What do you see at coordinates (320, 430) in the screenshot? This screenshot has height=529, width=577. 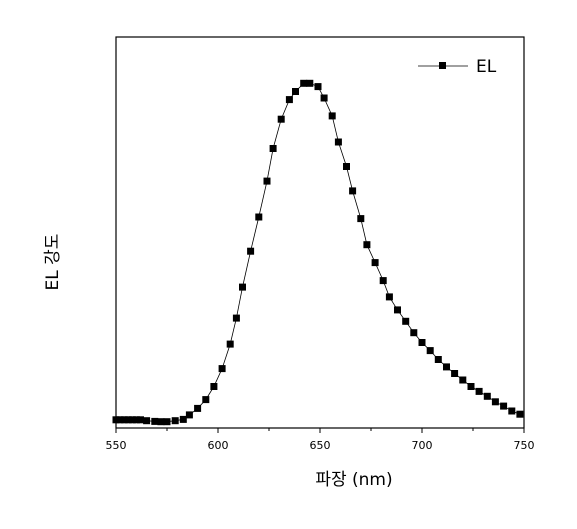 I see `x-axis-ticks` at bounding box center [320, 430].